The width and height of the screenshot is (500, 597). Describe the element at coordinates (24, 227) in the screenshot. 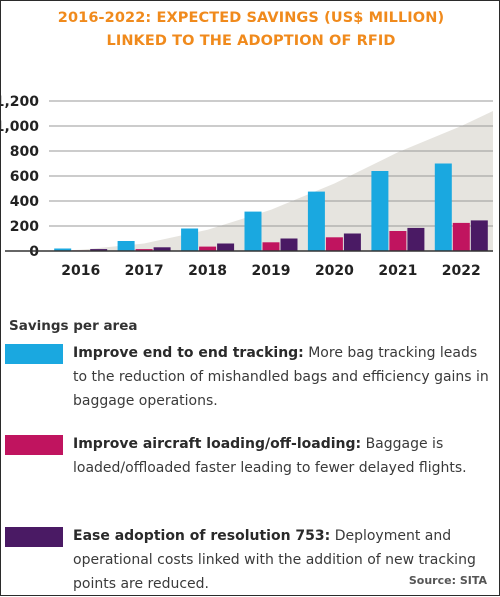

I see `y-tick-label: 200` at that location.